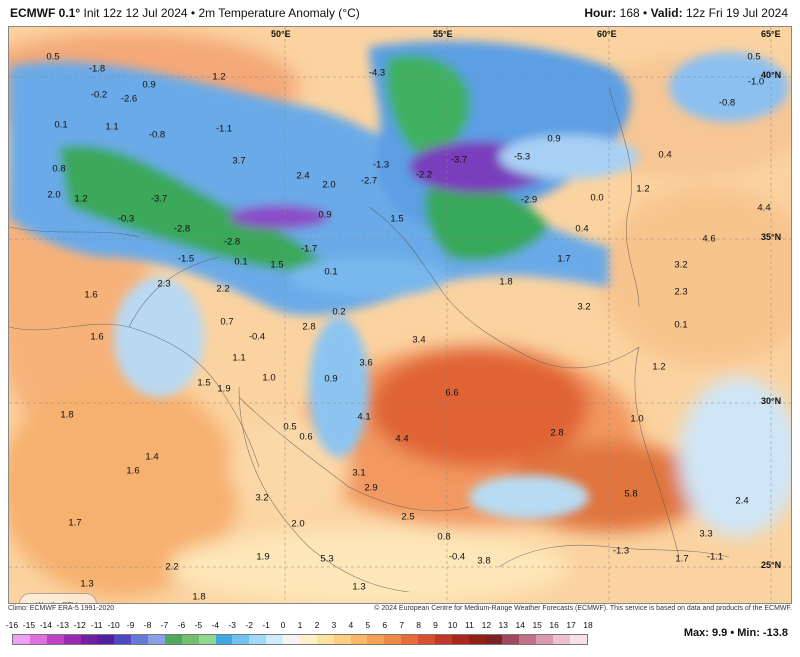 The height and width of the screenshot is (657, 800). Describe the element at coordinates (696, 633) in the screenshot. I see `max-label: Max:` at that location.